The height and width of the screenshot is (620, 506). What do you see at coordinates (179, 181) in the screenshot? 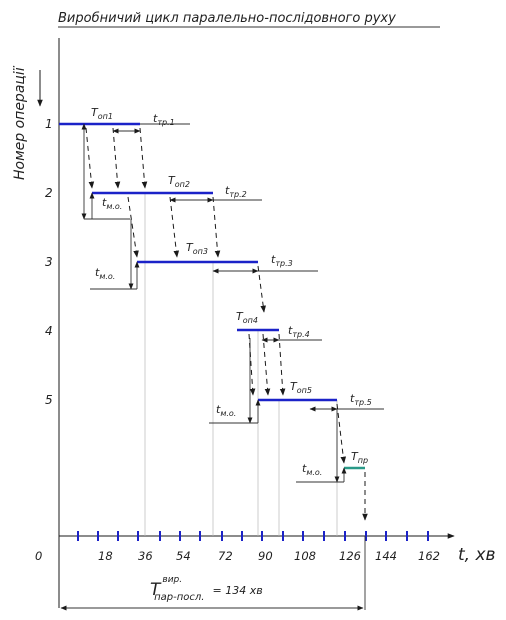
I see `operation-label-2: Tоп2` at bounding box center [179, 181].